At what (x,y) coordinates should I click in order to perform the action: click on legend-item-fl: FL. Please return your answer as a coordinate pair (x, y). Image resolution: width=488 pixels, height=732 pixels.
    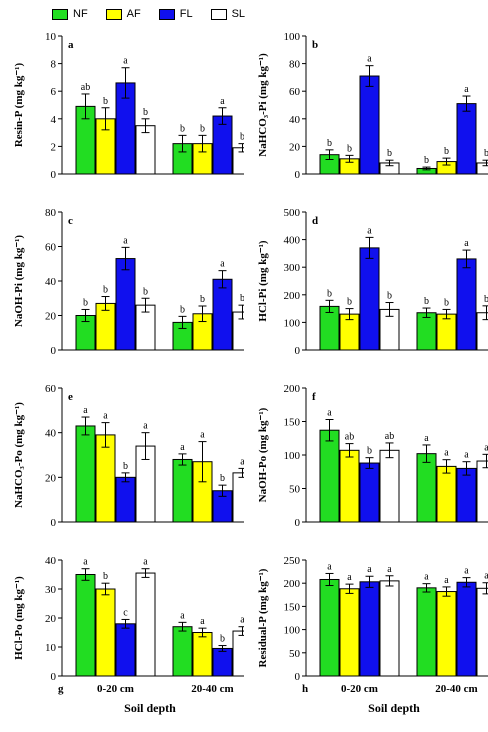
    Looking at the image, I should click on (175, 14).